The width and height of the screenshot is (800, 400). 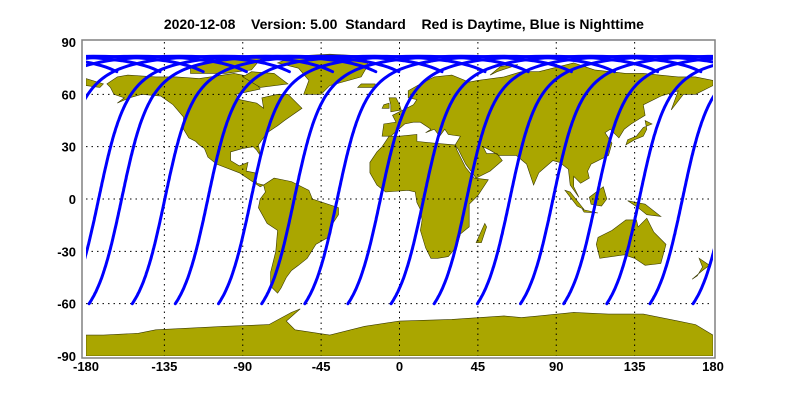 What do you see at coordinates (713, 366) in the screenshot?
I see `x-tick-label: 180` at bounding box center [713, 366].